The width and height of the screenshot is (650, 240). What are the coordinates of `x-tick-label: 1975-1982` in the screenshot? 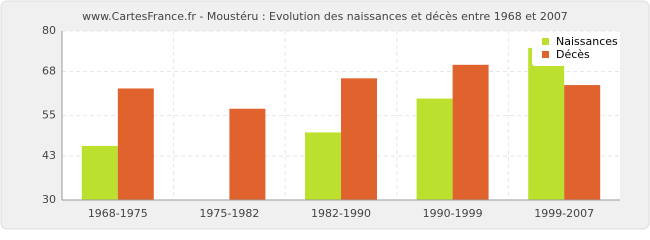 It's located at (229, 213).